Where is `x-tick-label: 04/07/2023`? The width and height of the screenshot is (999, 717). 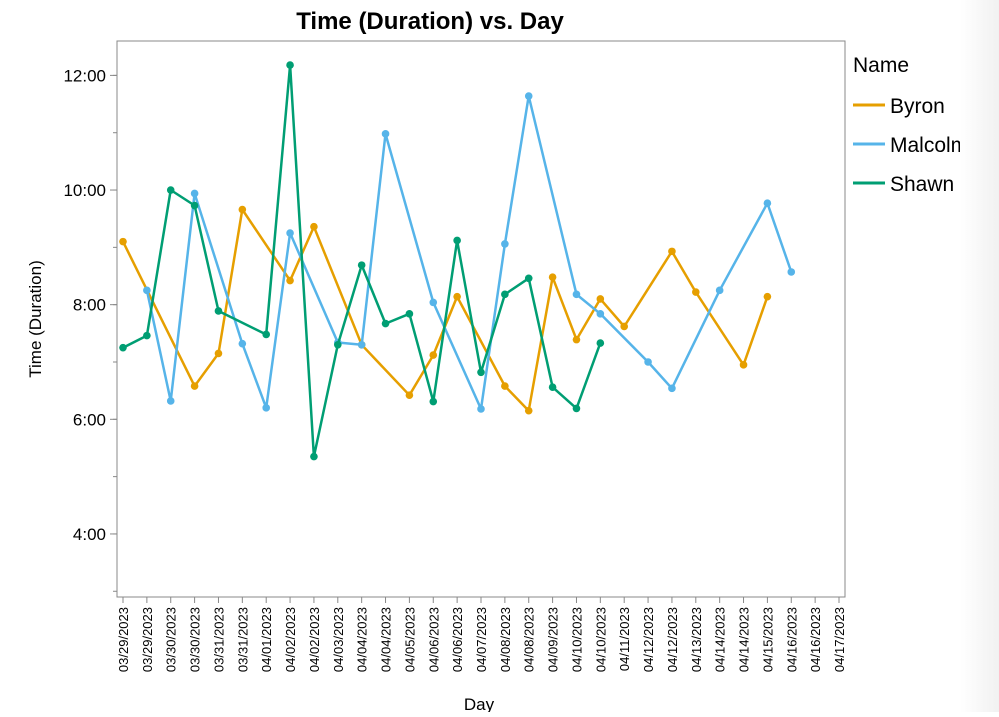 x-tick-label: 04/07/2023 is located at coordinates (481, 639).